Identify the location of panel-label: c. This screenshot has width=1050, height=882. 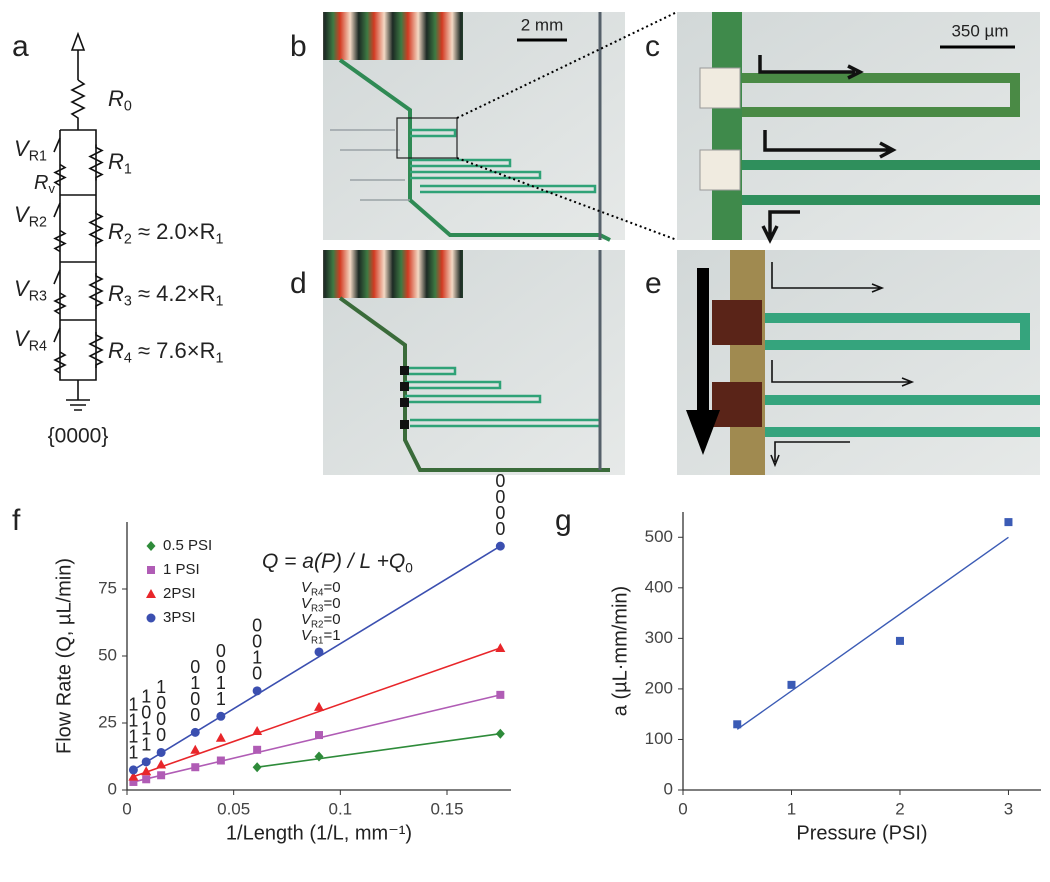
(652, 46).